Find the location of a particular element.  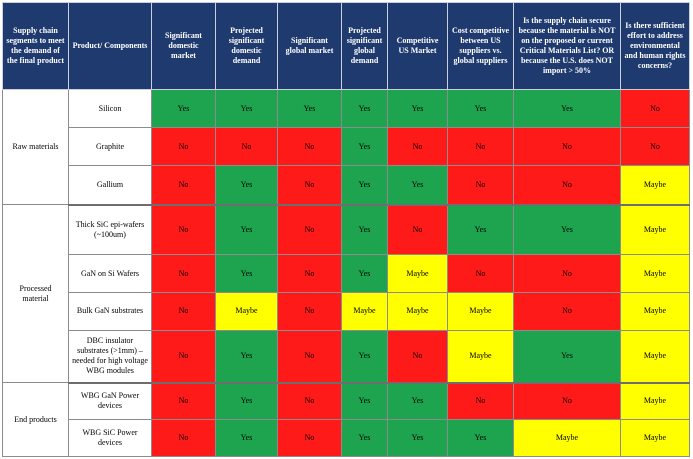

product-label: WBG GaN Power devices is located at coordinates (110, 401).